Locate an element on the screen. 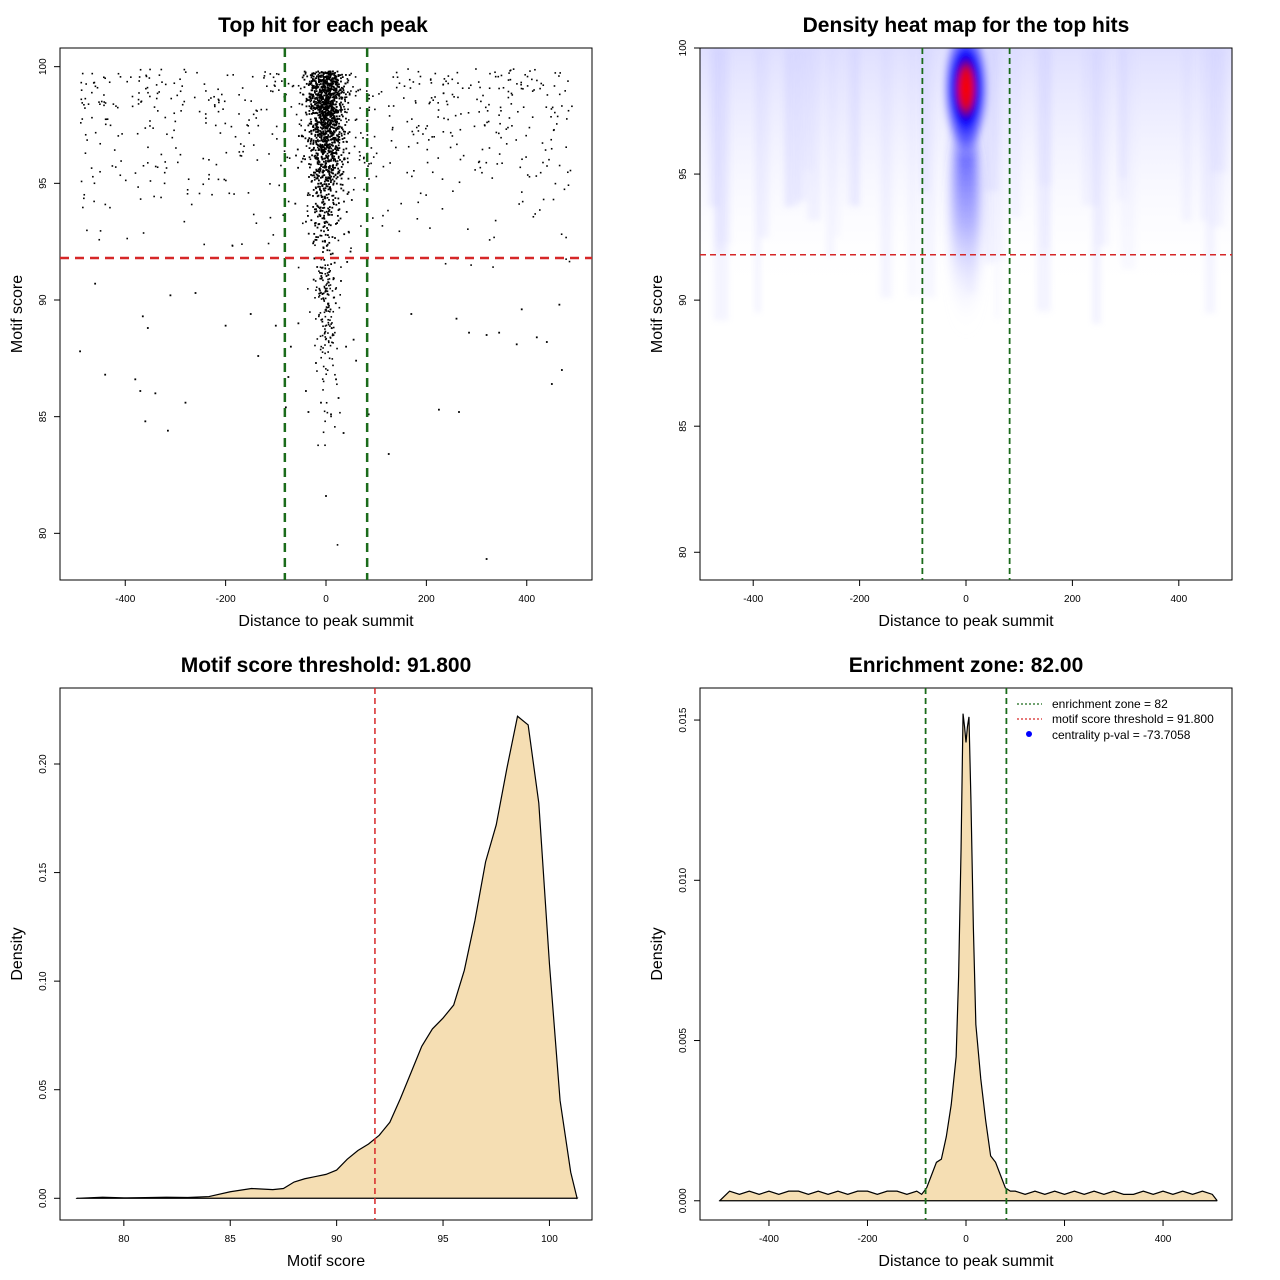  legend-pval-dot is located at coordinates (1029, 734).